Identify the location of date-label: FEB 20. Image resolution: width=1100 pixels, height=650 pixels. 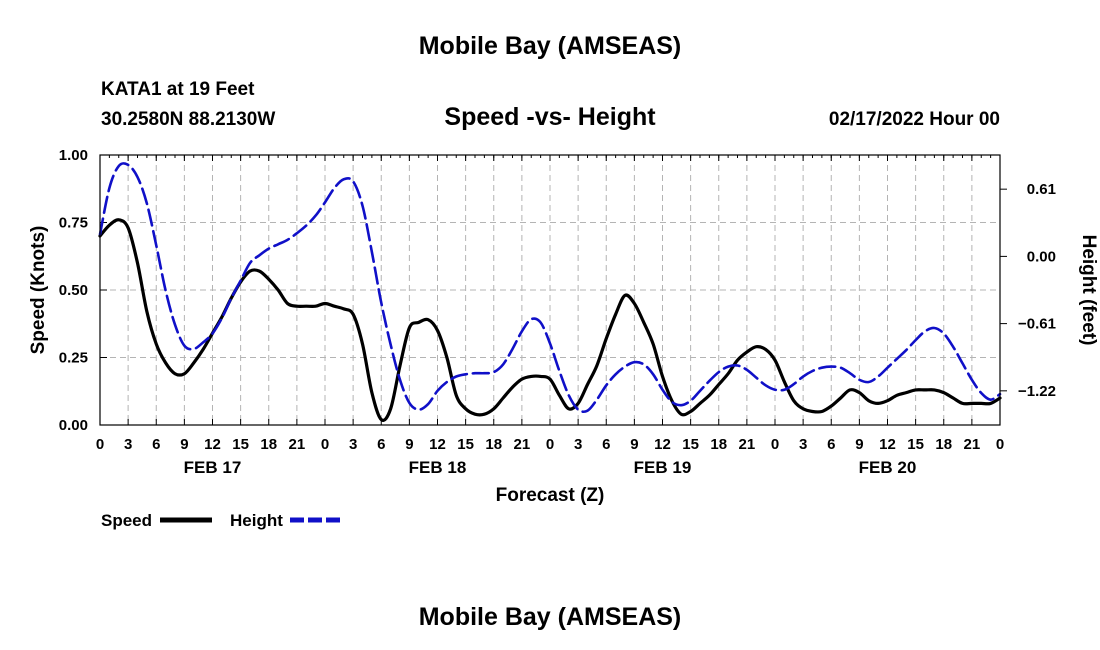
(888, 467).